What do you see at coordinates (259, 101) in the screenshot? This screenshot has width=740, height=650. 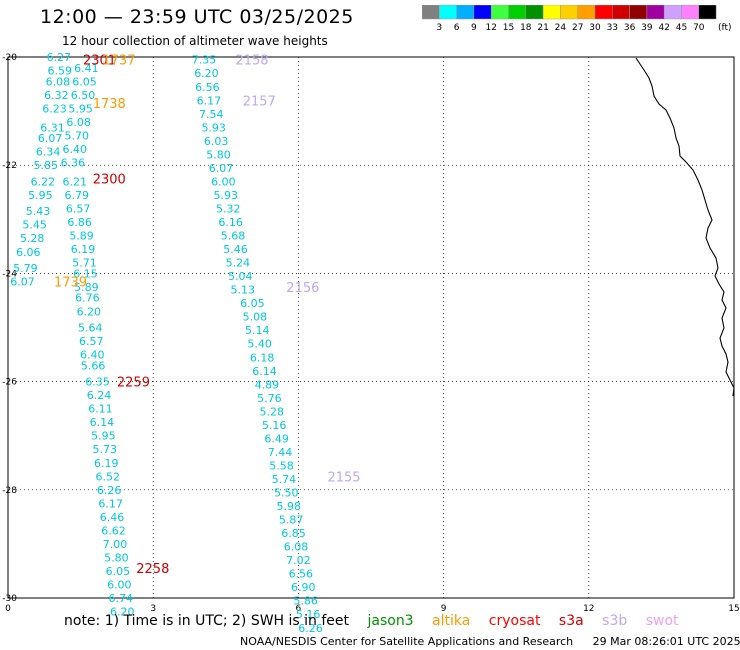 I see `pass-time-label: 2157` at bounding box center [259, 101].